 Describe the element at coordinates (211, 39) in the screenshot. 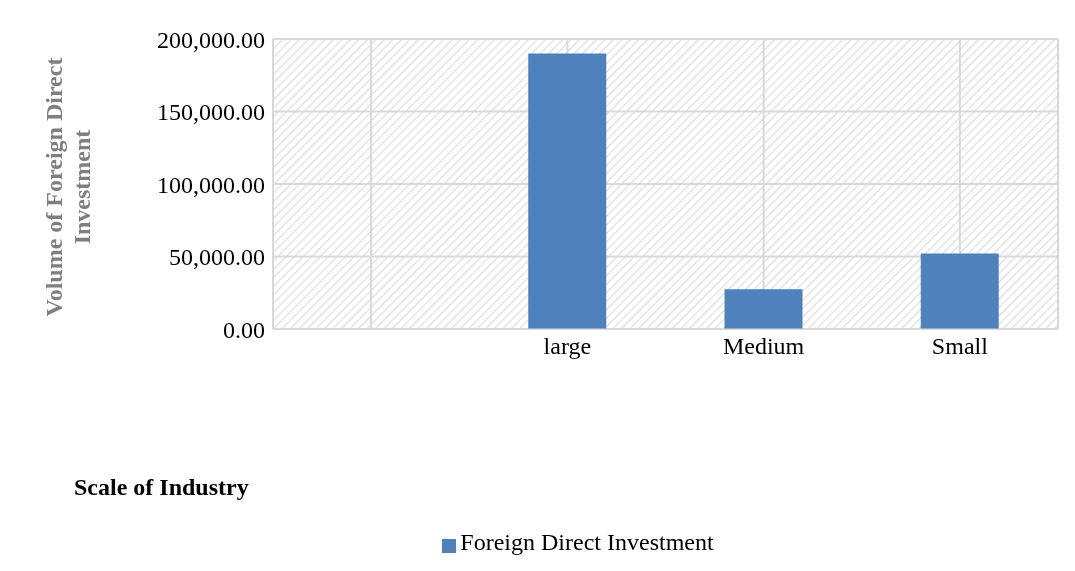

I see `y-tick-label: 200,000.00` at that location.